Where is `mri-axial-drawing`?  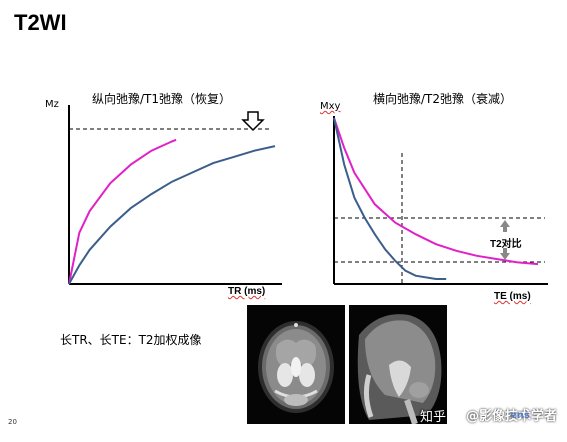 mri-axial-drawing is located at coordinates (296, 364).